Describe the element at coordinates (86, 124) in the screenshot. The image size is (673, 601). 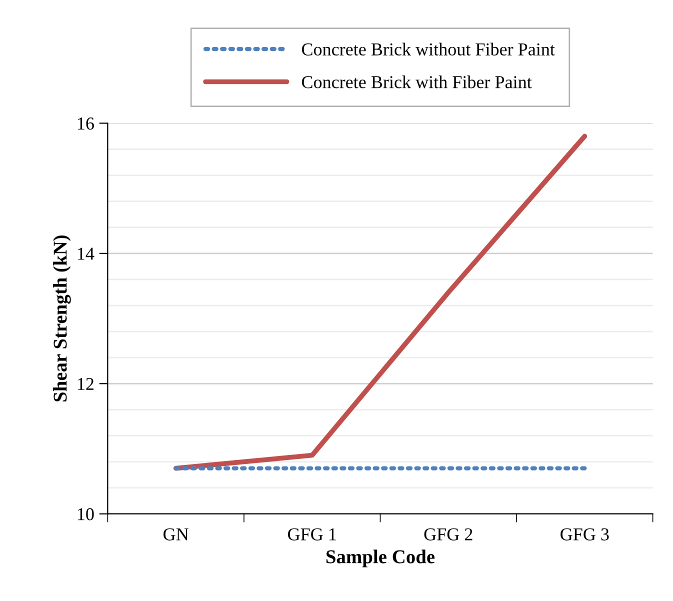
I see `y-tick-label: 16` at that location.